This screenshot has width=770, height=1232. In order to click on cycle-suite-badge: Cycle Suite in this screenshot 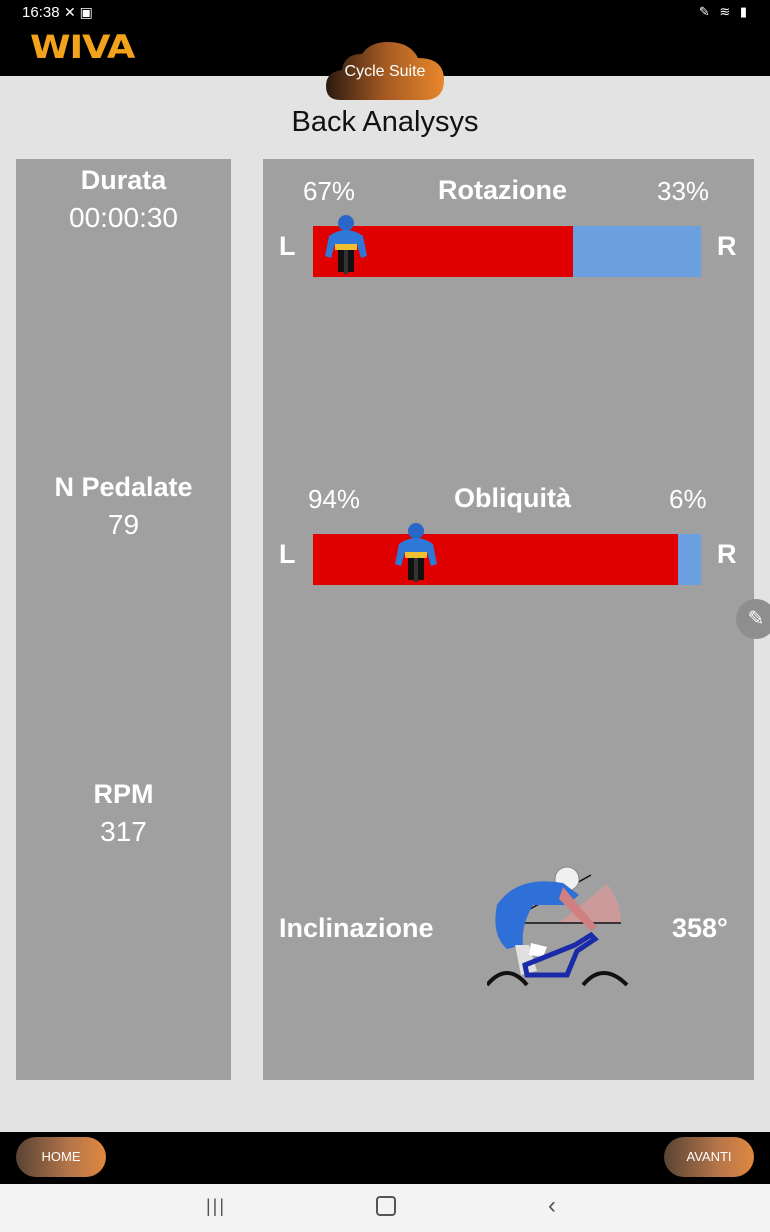, I will do `click(385, 71)`.